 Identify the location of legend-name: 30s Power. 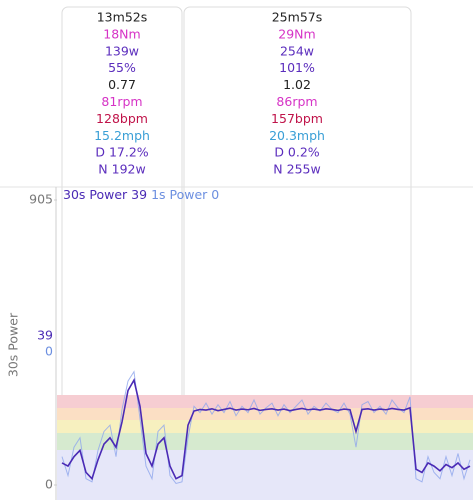
(95, 194).